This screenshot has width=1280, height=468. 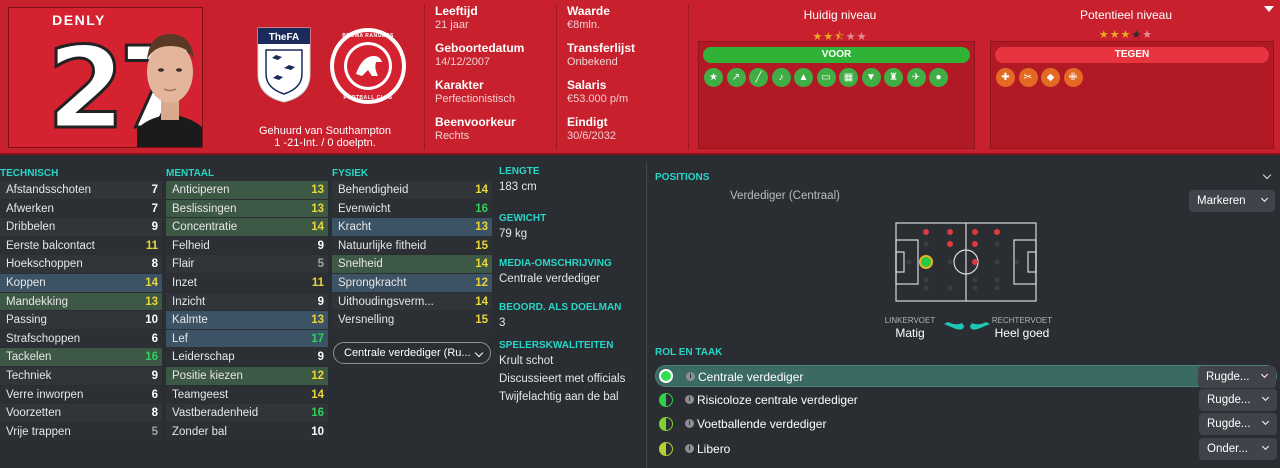 What do you see at coordinates (781, 77) in the screenshot?
I see `whistle-icon: ♪` at bounding box center [781, 77].